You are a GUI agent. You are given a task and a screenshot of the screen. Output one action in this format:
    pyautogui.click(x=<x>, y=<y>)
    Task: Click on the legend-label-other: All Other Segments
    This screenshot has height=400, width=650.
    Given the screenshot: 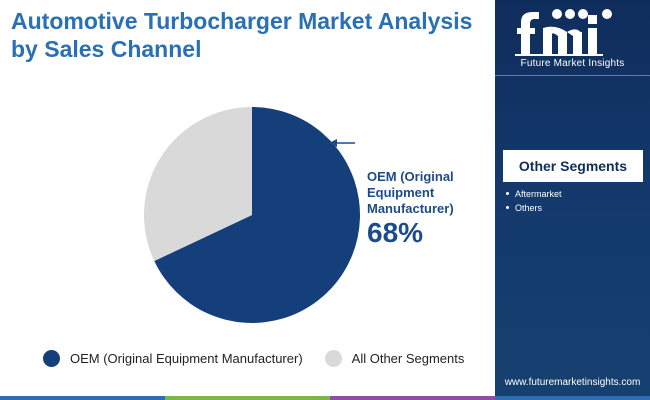 What is the action you would take?
    pyautogui.click(x=408, y=358)
    